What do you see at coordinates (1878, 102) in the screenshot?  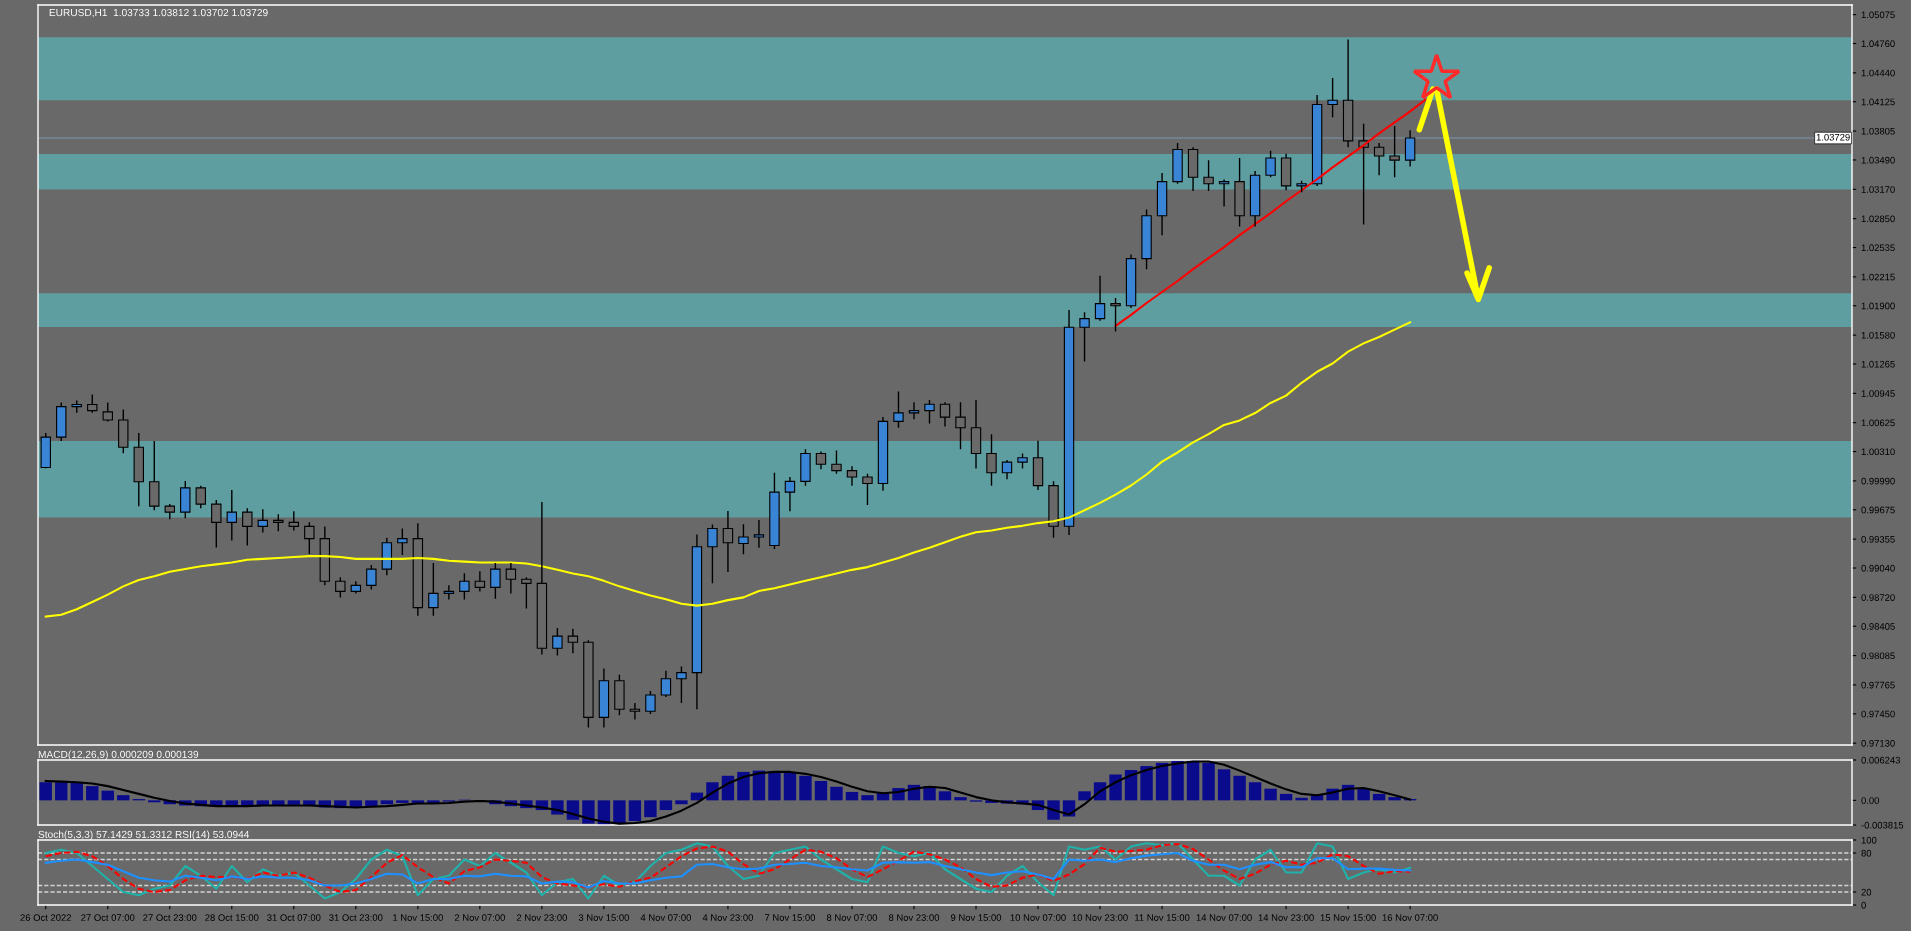 I see `y-tick-label: 1.04125` at bounding box center [1878, 102].